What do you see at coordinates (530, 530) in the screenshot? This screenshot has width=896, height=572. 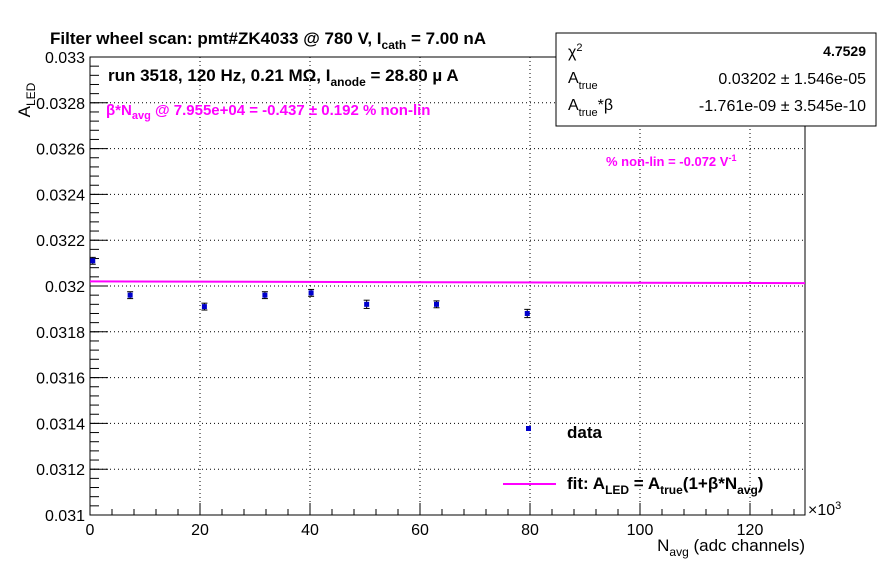 I see `x-tick-label: 80` at bounding box center [530, 530].